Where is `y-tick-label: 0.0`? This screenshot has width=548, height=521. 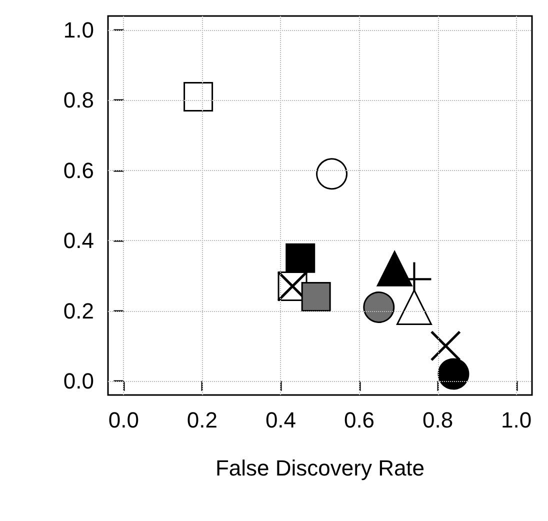
y-tick-label: 0.0 is located at coordinates (78, 381).